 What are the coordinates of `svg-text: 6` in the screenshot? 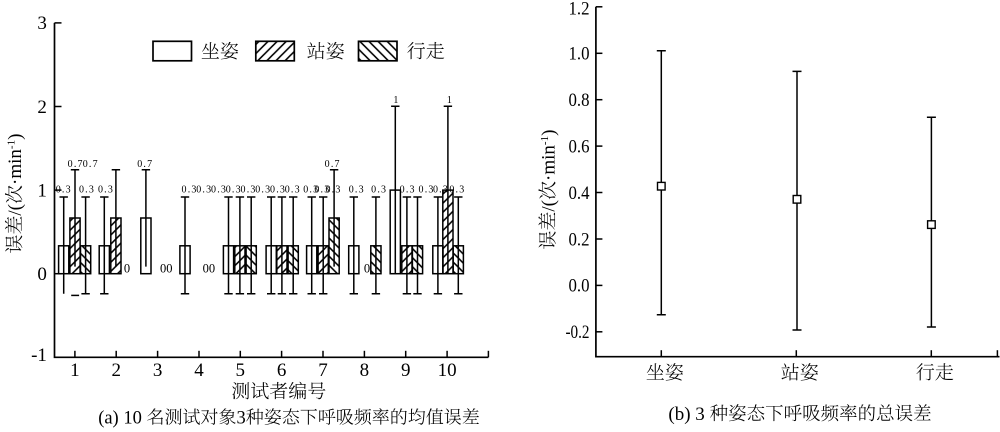 It's located at (282, 370).